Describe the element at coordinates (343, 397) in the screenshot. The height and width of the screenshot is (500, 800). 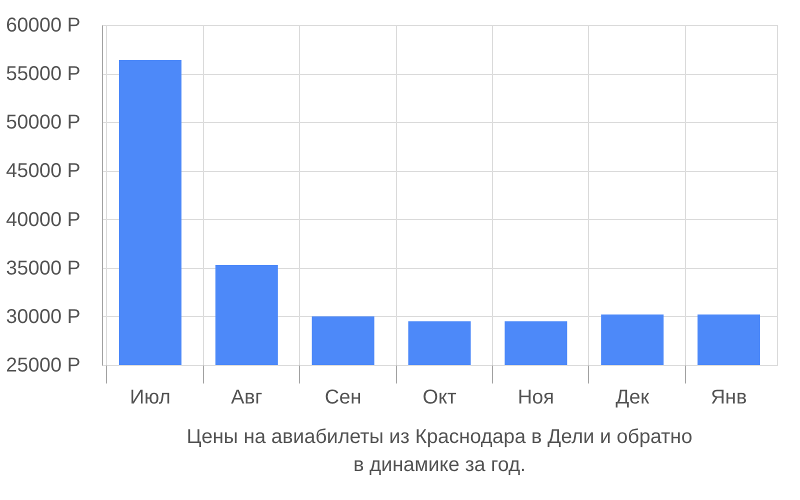
I see `x-tick-label: Сен` at that location.